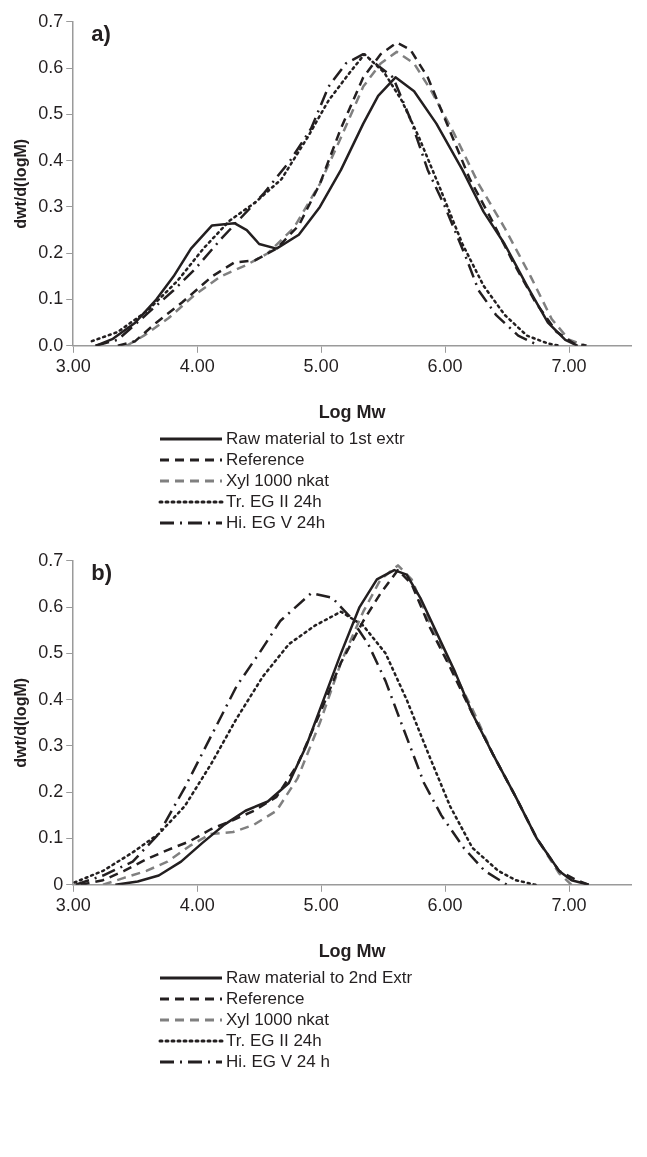 This screenshot has height=1157, width=647. I want to click on legend-label: Raw material to 2nd Extr, so click(319, 977).